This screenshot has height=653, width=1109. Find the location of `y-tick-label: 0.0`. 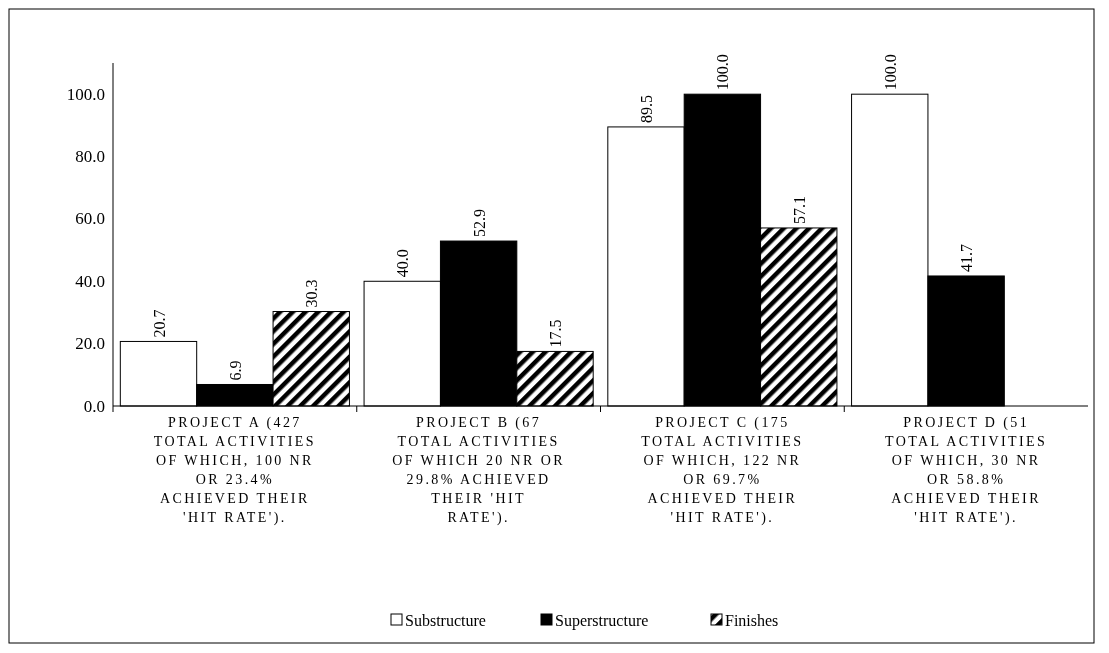

y-tick-label: 0.0 is located at coordinates (94, 406).